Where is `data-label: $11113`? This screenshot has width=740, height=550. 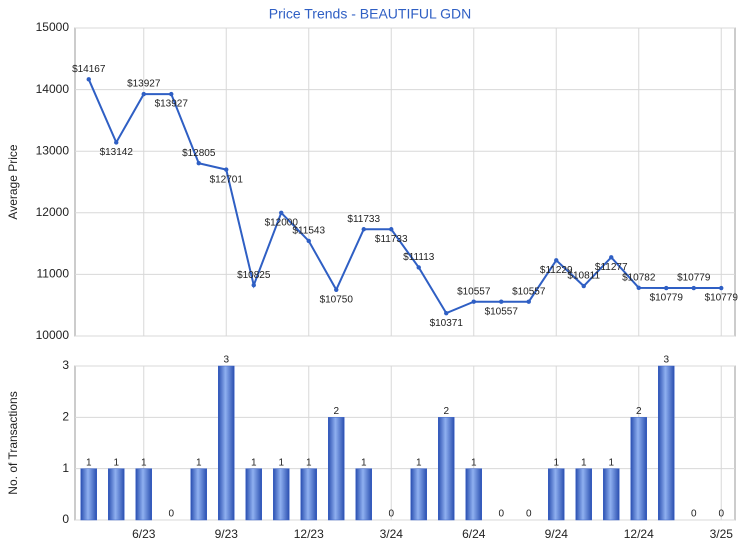
data-label: $11113 is located at coordinates (419, 257).